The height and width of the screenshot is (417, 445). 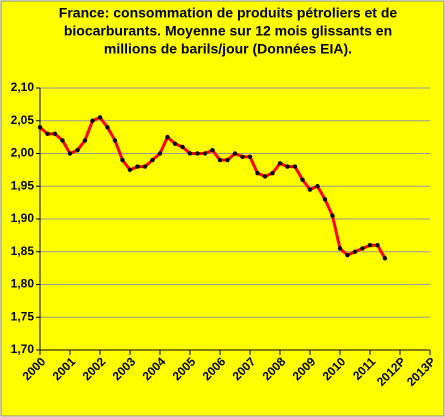 I want to click on y-tick-label: 2,05, so click(x=23, y=120).